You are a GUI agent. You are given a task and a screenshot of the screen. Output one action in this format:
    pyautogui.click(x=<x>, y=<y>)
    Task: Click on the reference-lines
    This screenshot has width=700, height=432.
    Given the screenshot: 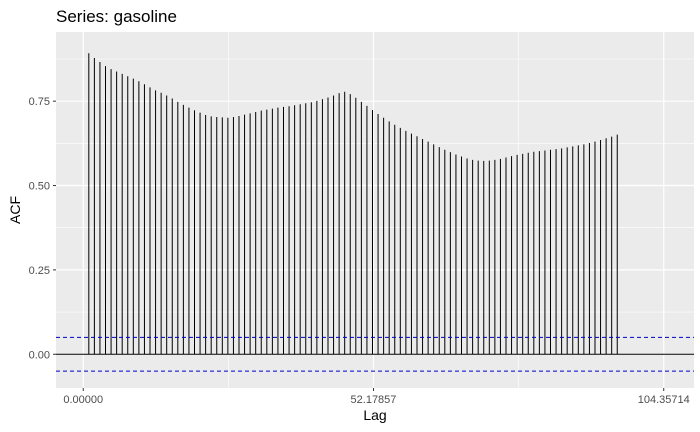 What is the action you would take?
    pyautogui.click(x=375, y=354)
    